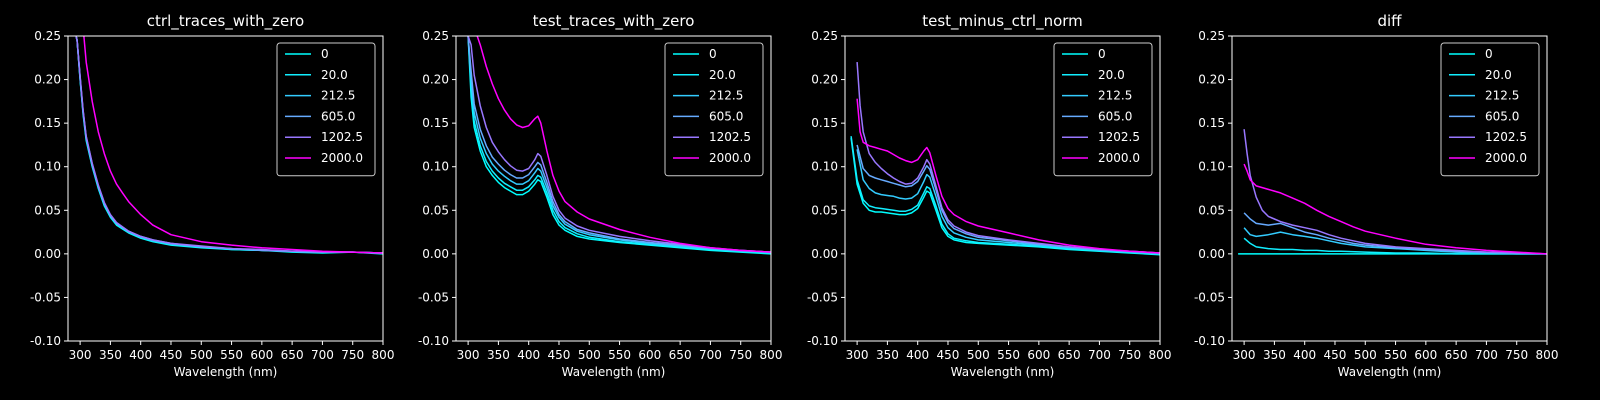 The width and height of the screenshot is (1600, 400). I want to click on legend-label: 20.0, so click(1111, 75).